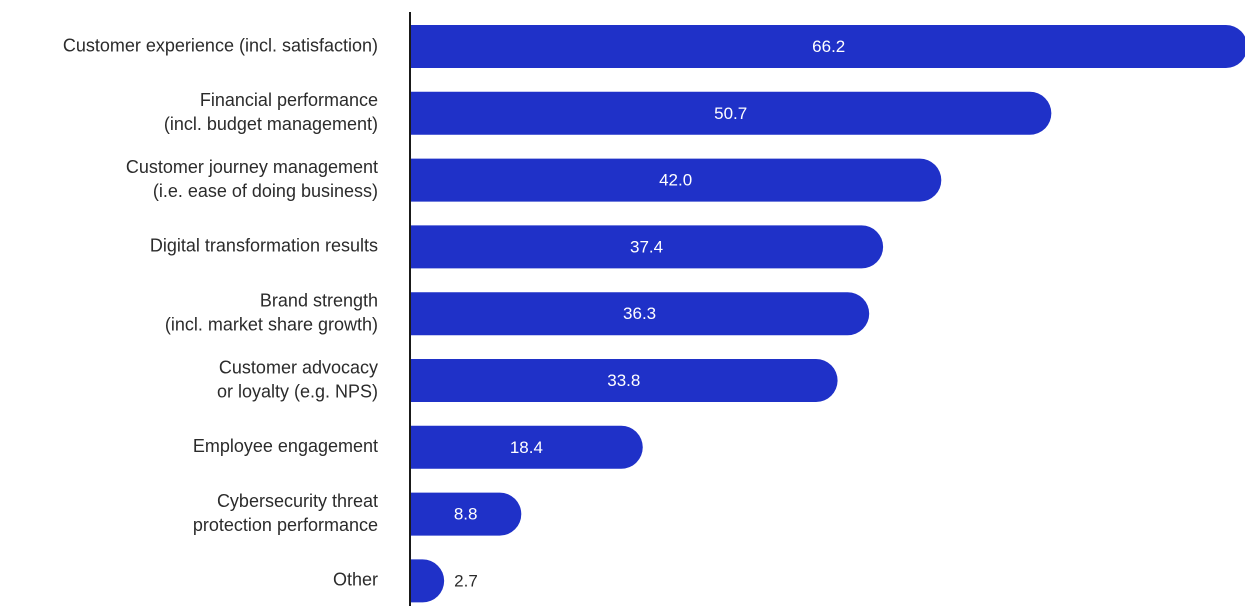 This screenshot has height=606, width=1245. I want to click on category-label-line: Customer advocacy, so click(298, 367).